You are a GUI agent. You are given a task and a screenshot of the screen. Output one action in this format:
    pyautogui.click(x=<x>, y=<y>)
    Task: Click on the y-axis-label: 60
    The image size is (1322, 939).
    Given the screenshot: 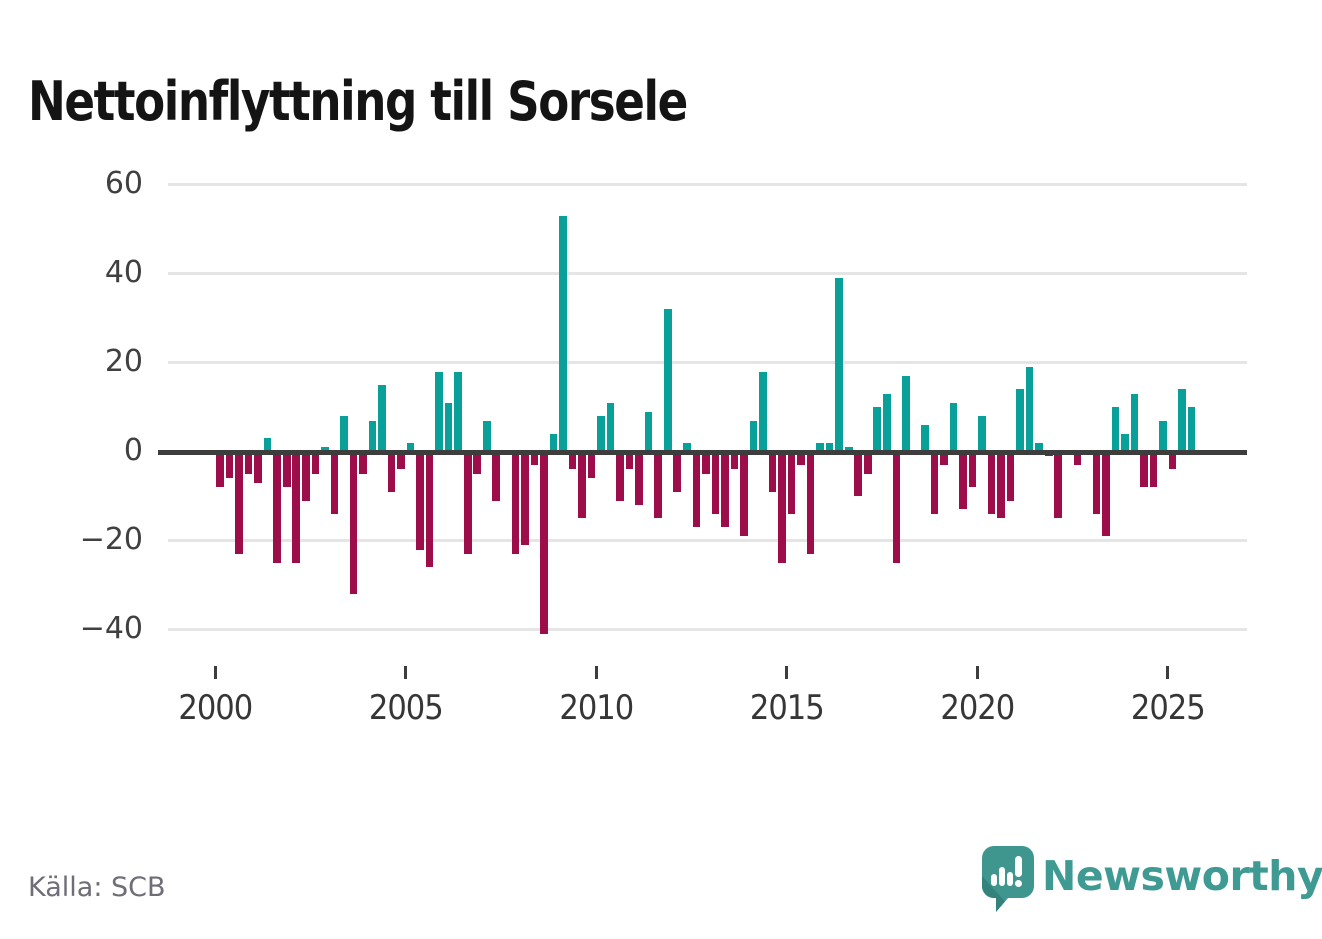 What is the action you would take?
    pyautogui.click(x=123, y=183)
    